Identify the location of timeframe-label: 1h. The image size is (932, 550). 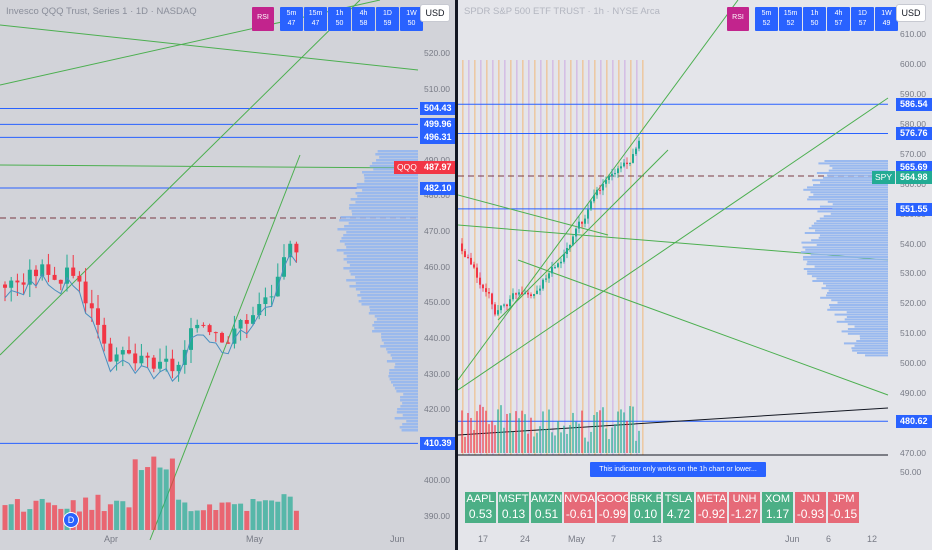
(339, 13).